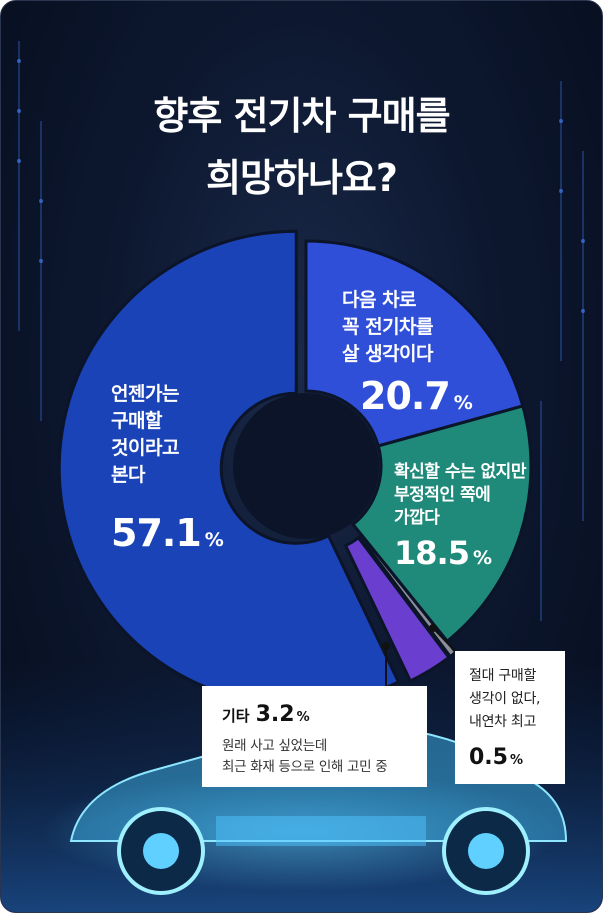 This screenshot has width=603, height=913. I want to click on leader-line-never, so click(445, 640).